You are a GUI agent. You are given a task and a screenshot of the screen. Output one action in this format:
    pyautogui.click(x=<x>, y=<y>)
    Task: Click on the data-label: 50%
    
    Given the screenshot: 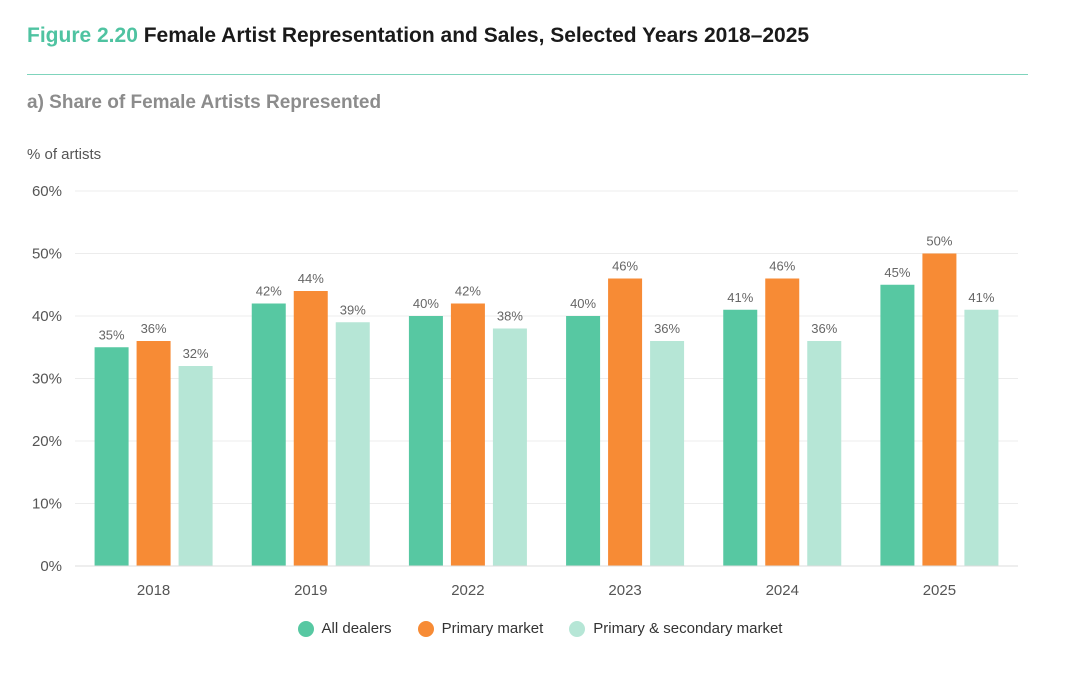 What is the action you would take?
    pyautogui.click(x=939, y=241)
    